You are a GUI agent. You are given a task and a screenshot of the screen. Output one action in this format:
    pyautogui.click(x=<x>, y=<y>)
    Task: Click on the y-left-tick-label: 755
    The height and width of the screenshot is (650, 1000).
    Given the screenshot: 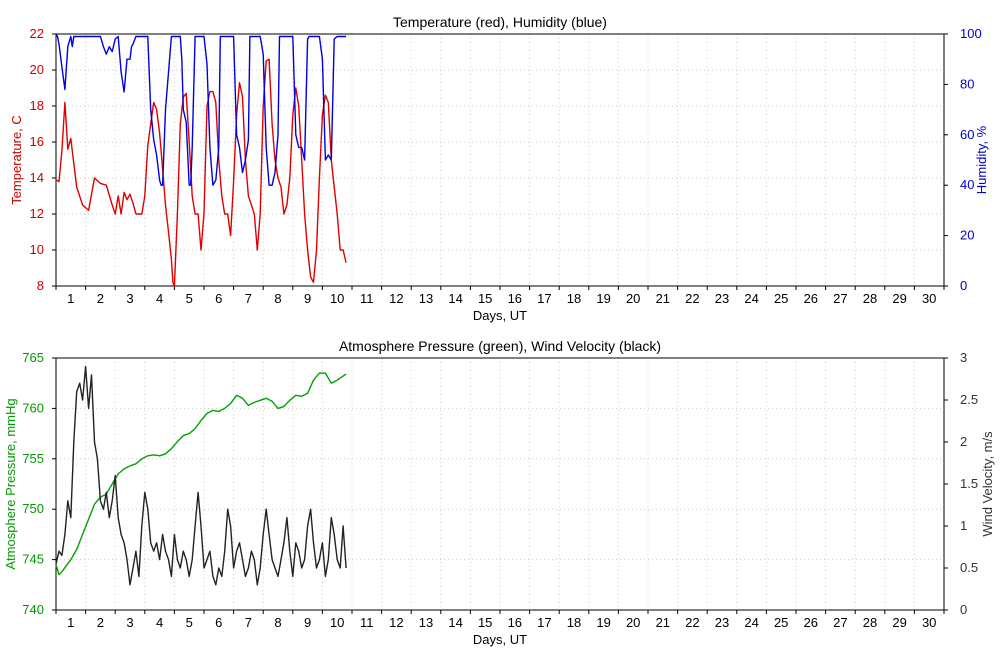 What is the action you would take?
    pyautogui.click(x=33, y=458)
    